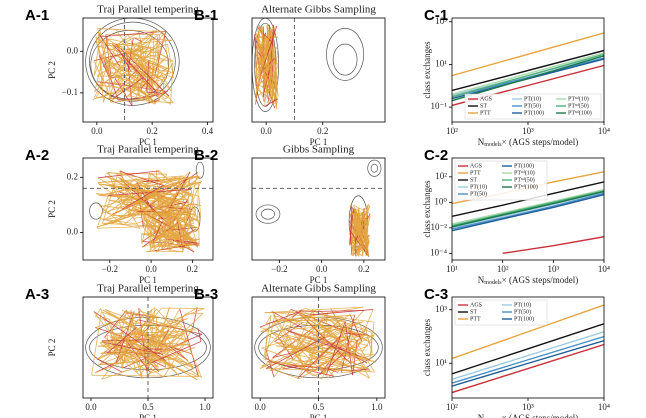 This screenshot has height=418, width=646. What do you see at coordinates (70, 92) in the screenshot?
I see `y-tick-label: −0.1` at bounding box center [70, 92].